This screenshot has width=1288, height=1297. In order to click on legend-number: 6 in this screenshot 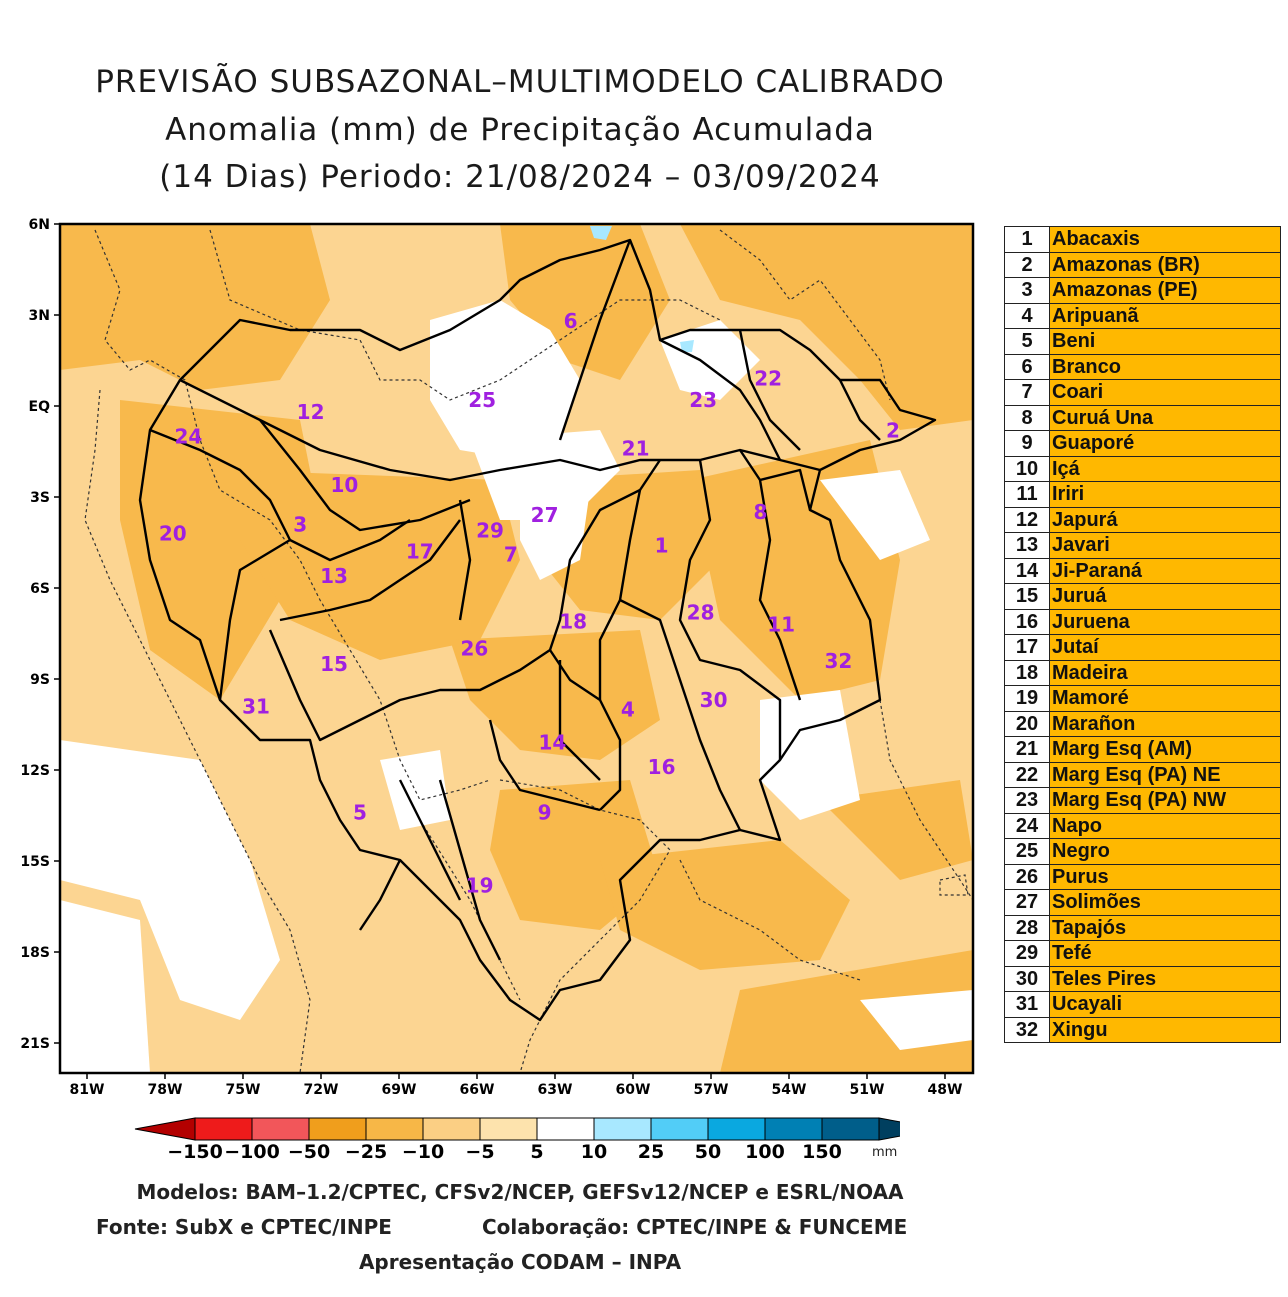, I will do `click(1027, 366)`.